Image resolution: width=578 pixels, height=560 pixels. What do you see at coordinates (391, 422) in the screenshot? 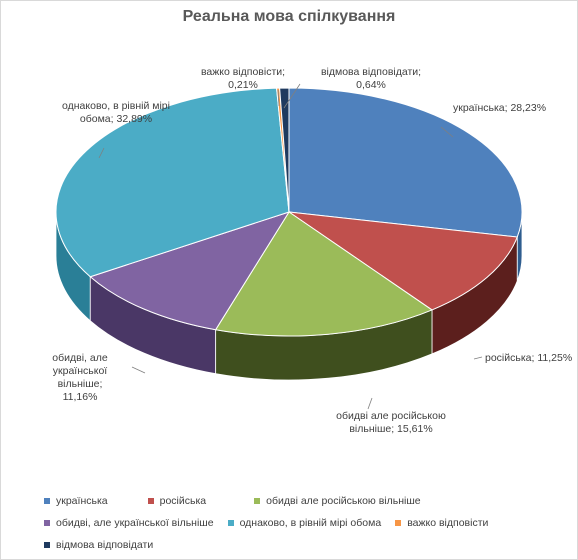
I see `data-label-both-russian: обидві але російською вільніше; 15,61%` at bounding box center [391, 422].